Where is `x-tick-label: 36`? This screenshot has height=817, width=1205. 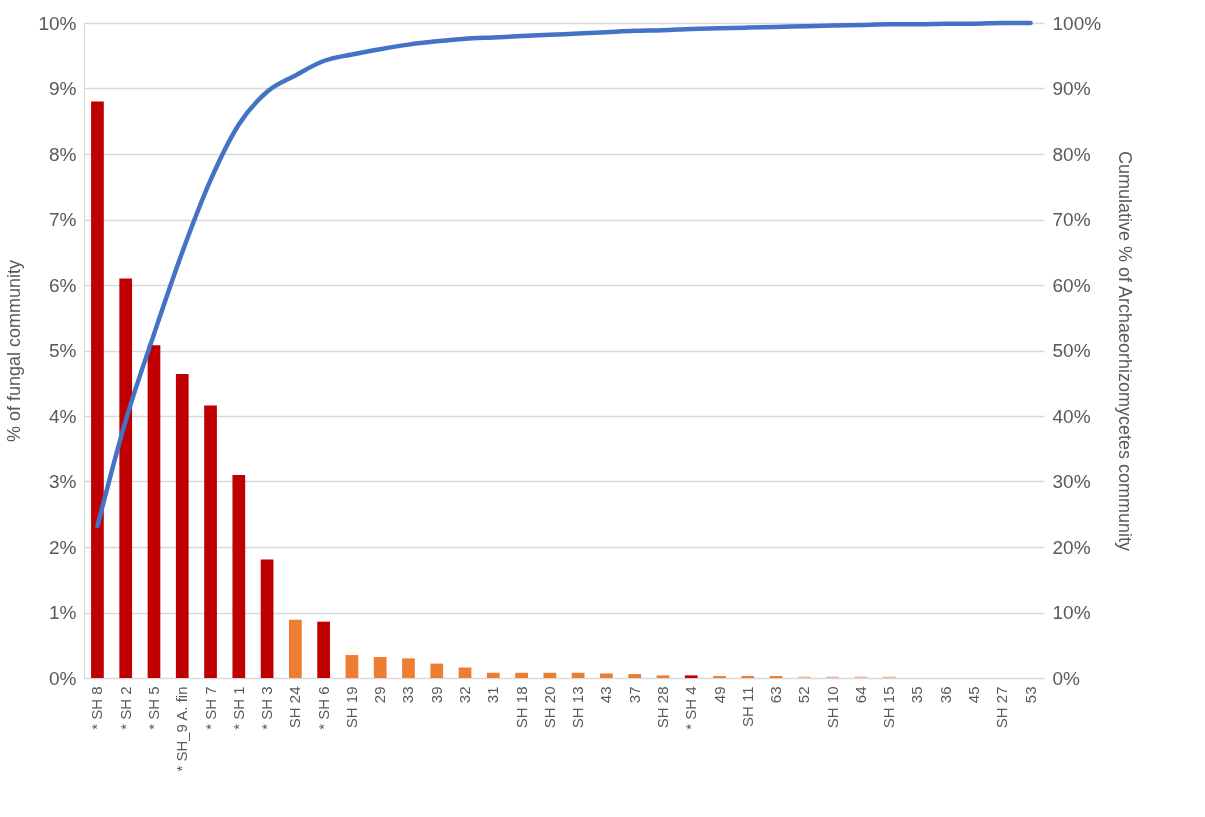
x-tick-label: 36 is located at coordinates (945, 695).